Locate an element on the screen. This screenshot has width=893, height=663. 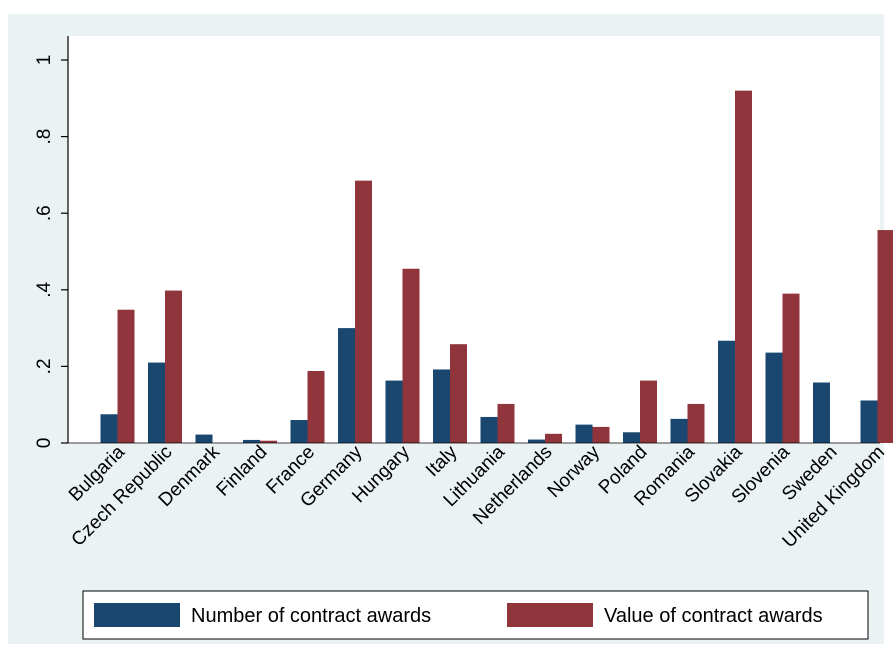
y-tick-label: 0 is located at coordinates (44, 443).